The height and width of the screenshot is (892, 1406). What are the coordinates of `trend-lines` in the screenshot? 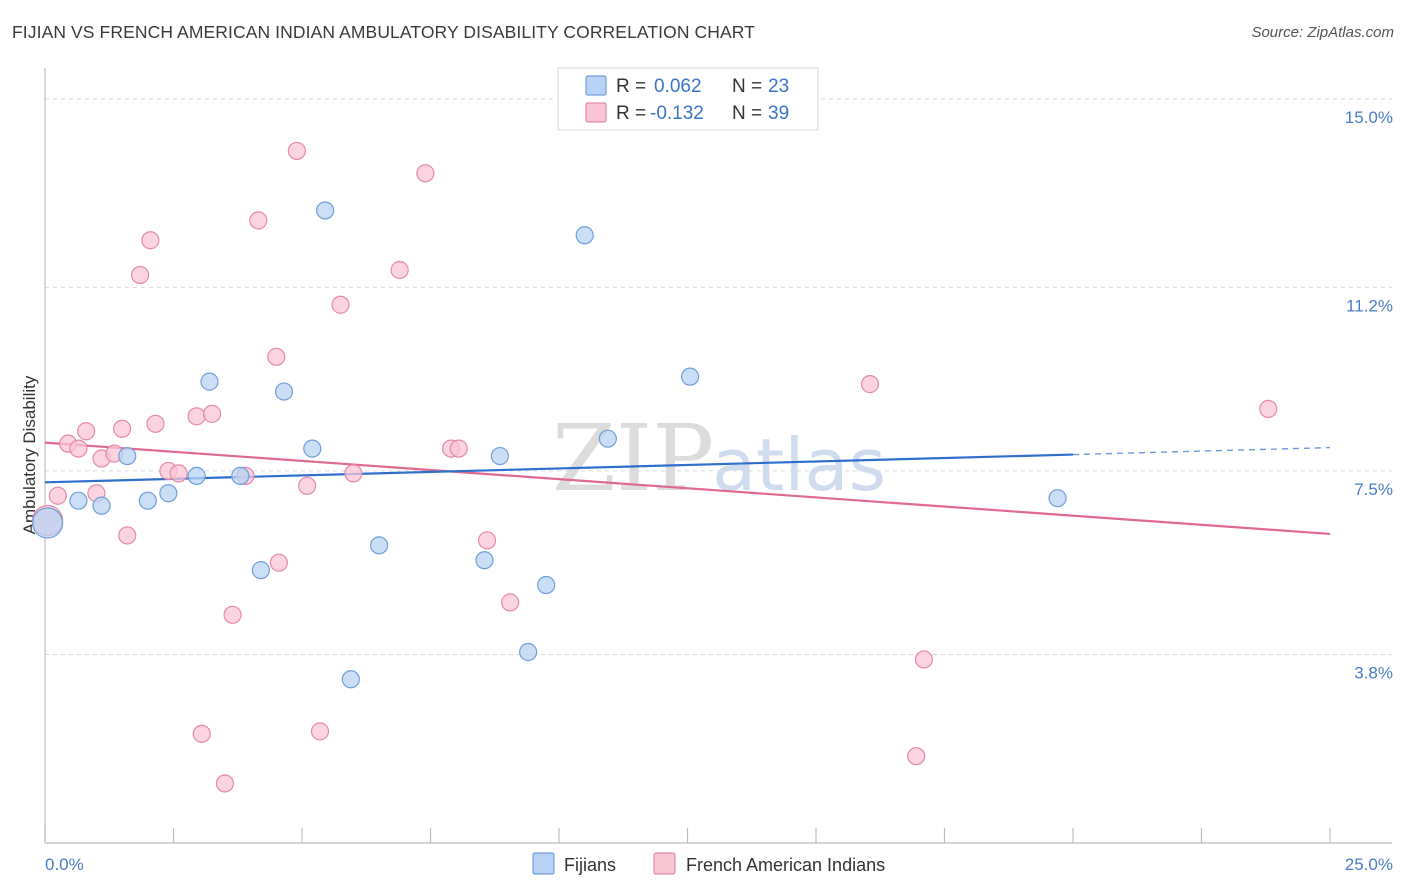 It's located at (687, 488).